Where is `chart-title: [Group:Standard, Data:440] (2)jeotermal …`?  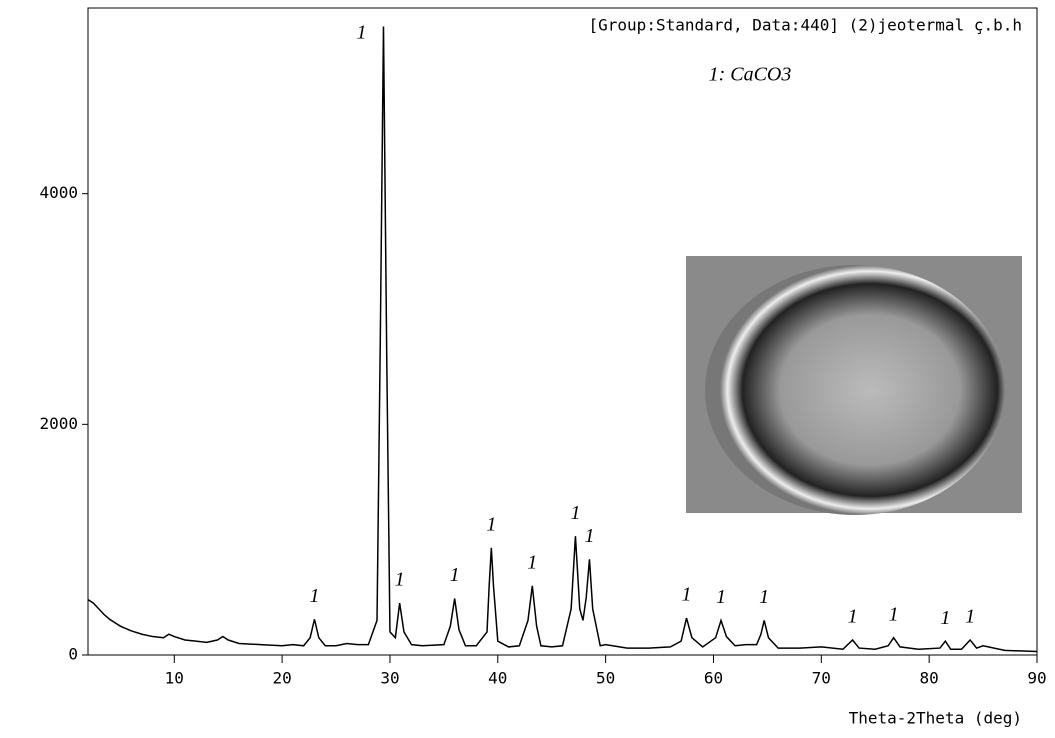 chart-title: [Group:Standard, Data:440] (2)jeotermal … is located at coordinates (805, 25).